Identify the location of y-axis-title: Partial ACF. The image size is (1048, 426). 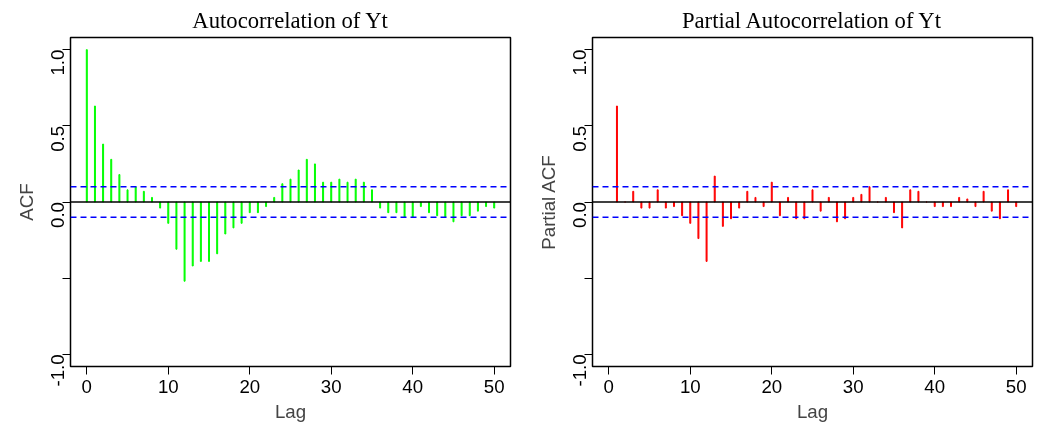
(548, 202).